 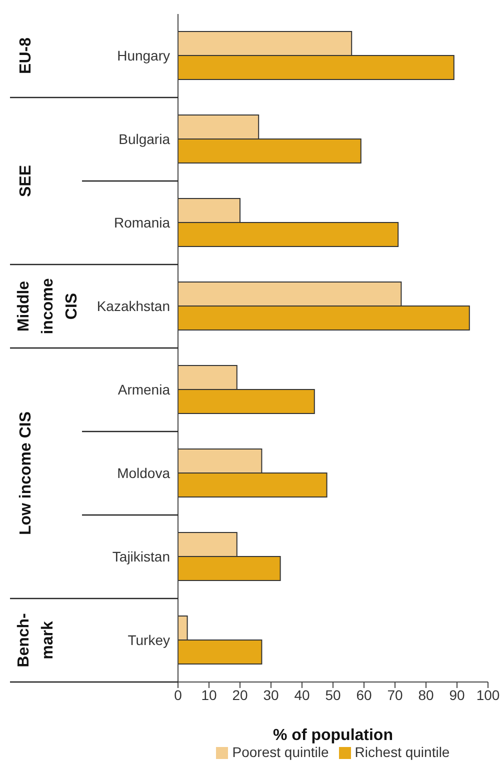 I want to click on x-tick-label: 80, so click(x=426, y=694).